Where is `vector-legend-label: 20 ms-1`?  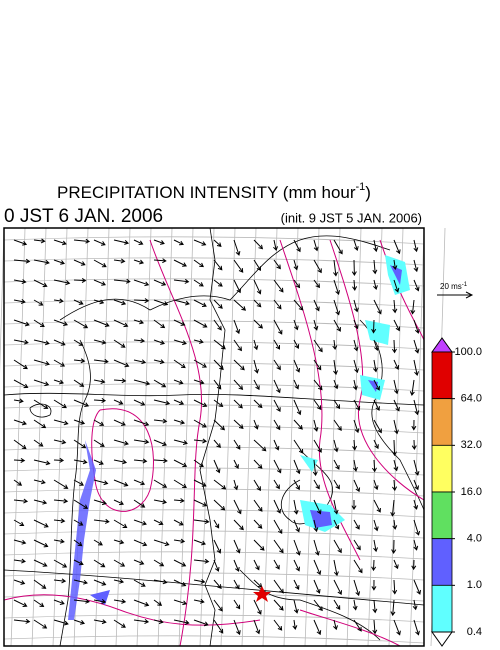
vector-legend-label: 20 ms-1 is located at coordinates (454, 287).